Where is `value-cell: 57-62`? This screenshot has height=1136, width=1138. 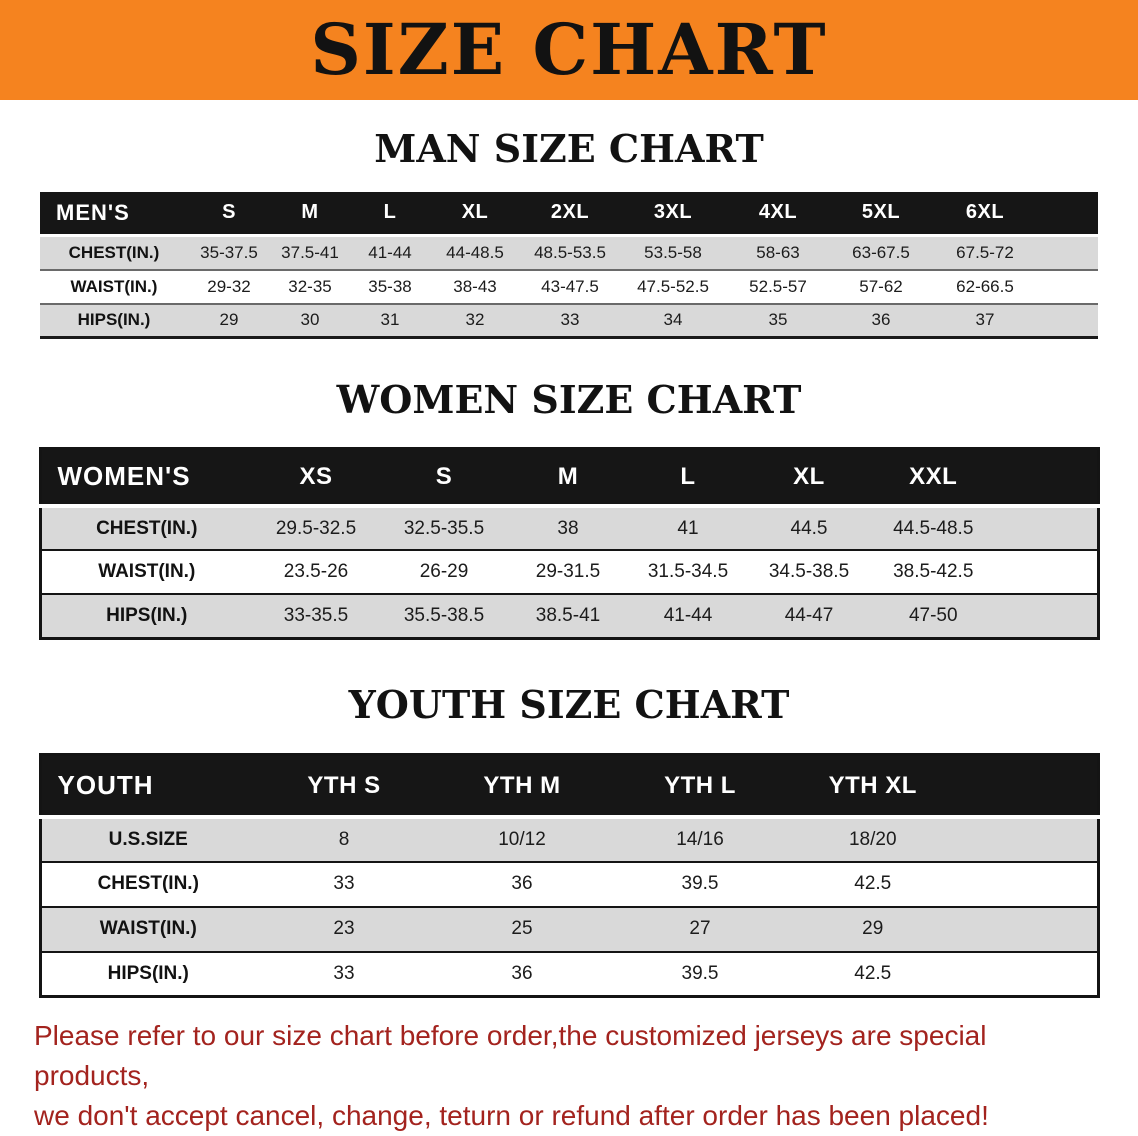
value-cell: 57-62 is located at coordinates (881, 286).